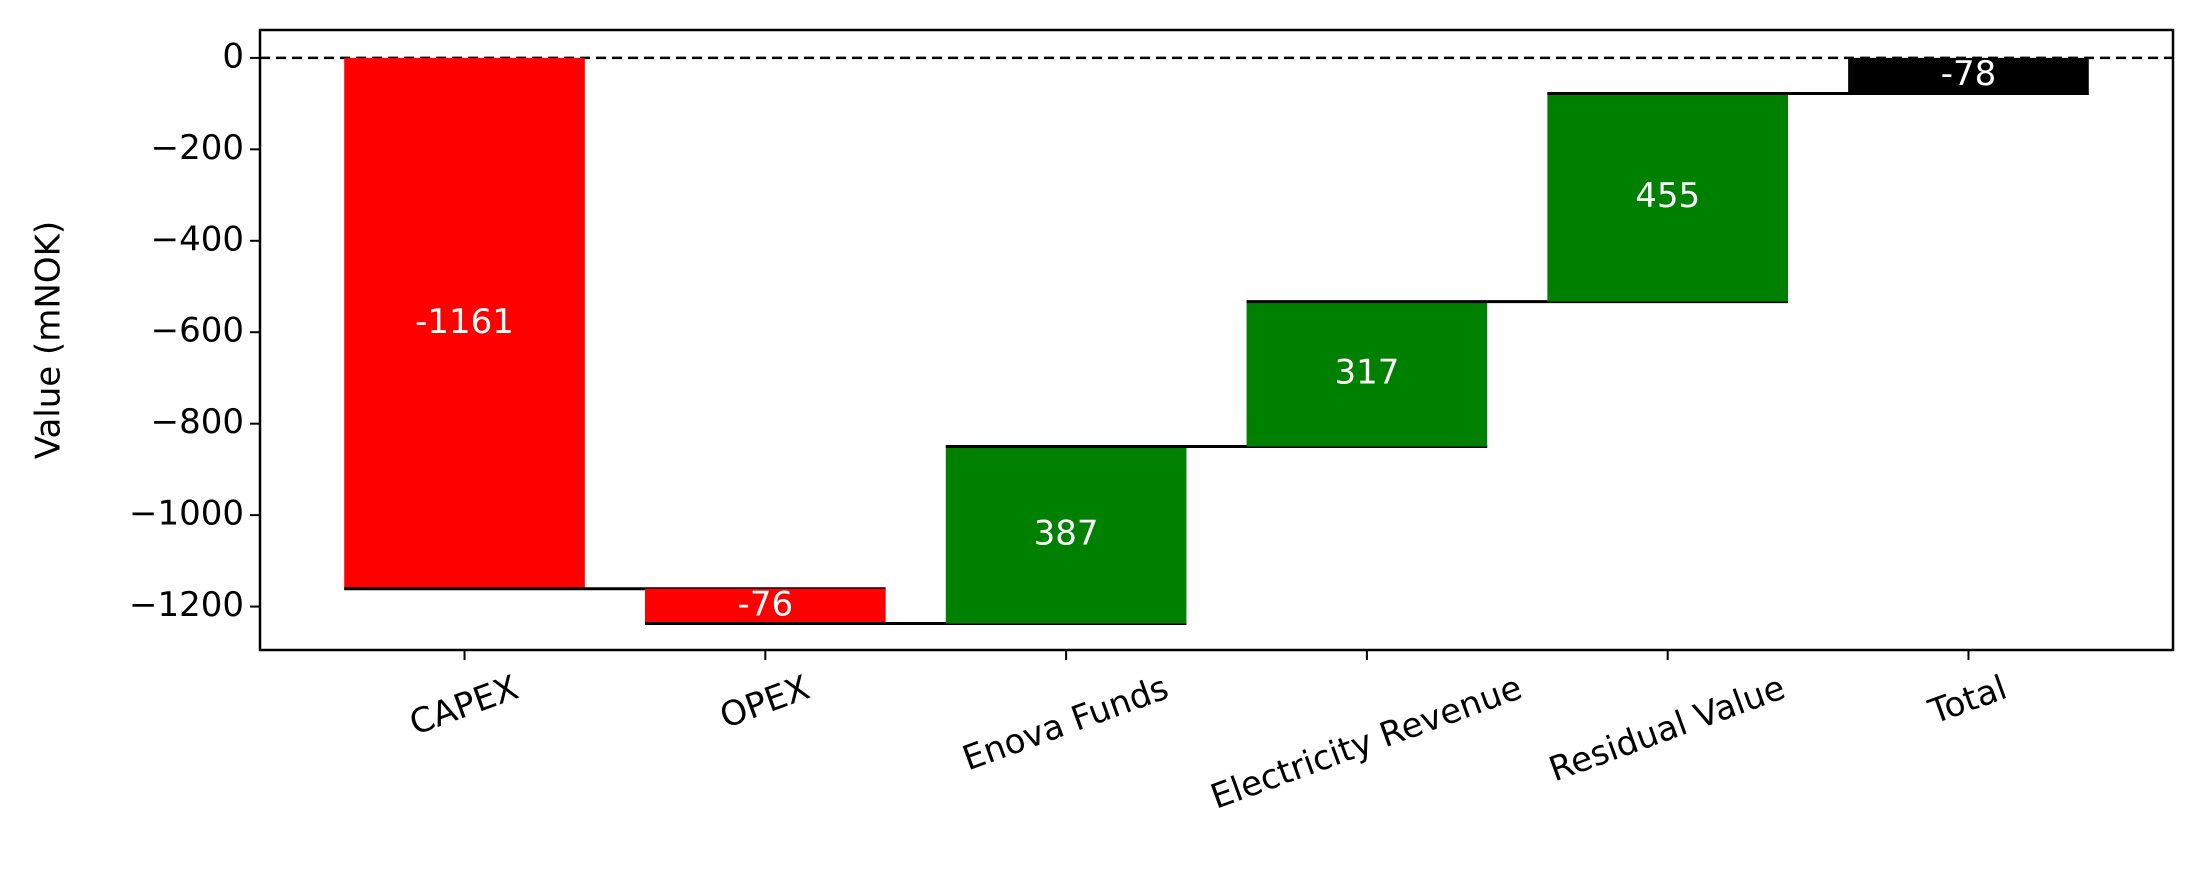 The width and height of the screenshot is (2203, 886). Describe the element at coordinates (1065, 723) in the screenshot. I see `x-tick-label: Enova Funds` at that location.